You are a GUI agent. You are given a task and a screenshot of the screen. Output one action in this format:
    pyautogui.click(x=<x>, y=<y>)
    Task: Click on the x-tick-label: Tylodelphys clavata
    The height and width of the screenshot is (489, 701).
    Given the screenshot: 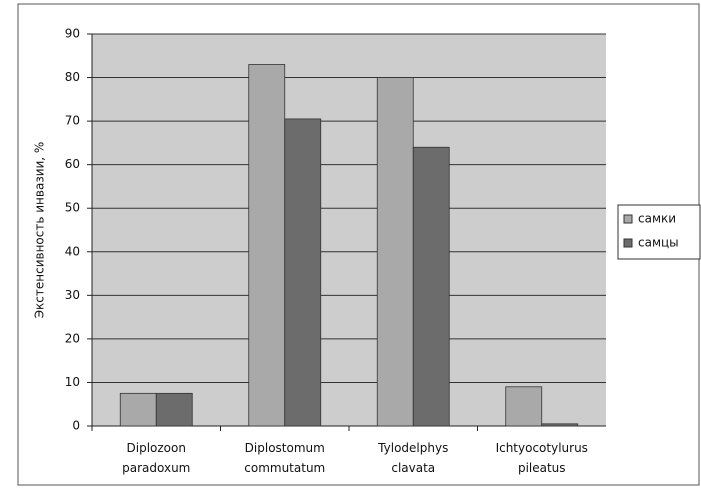 What is the action you would take?
    pyautogui.click(x=412, y=458)
    